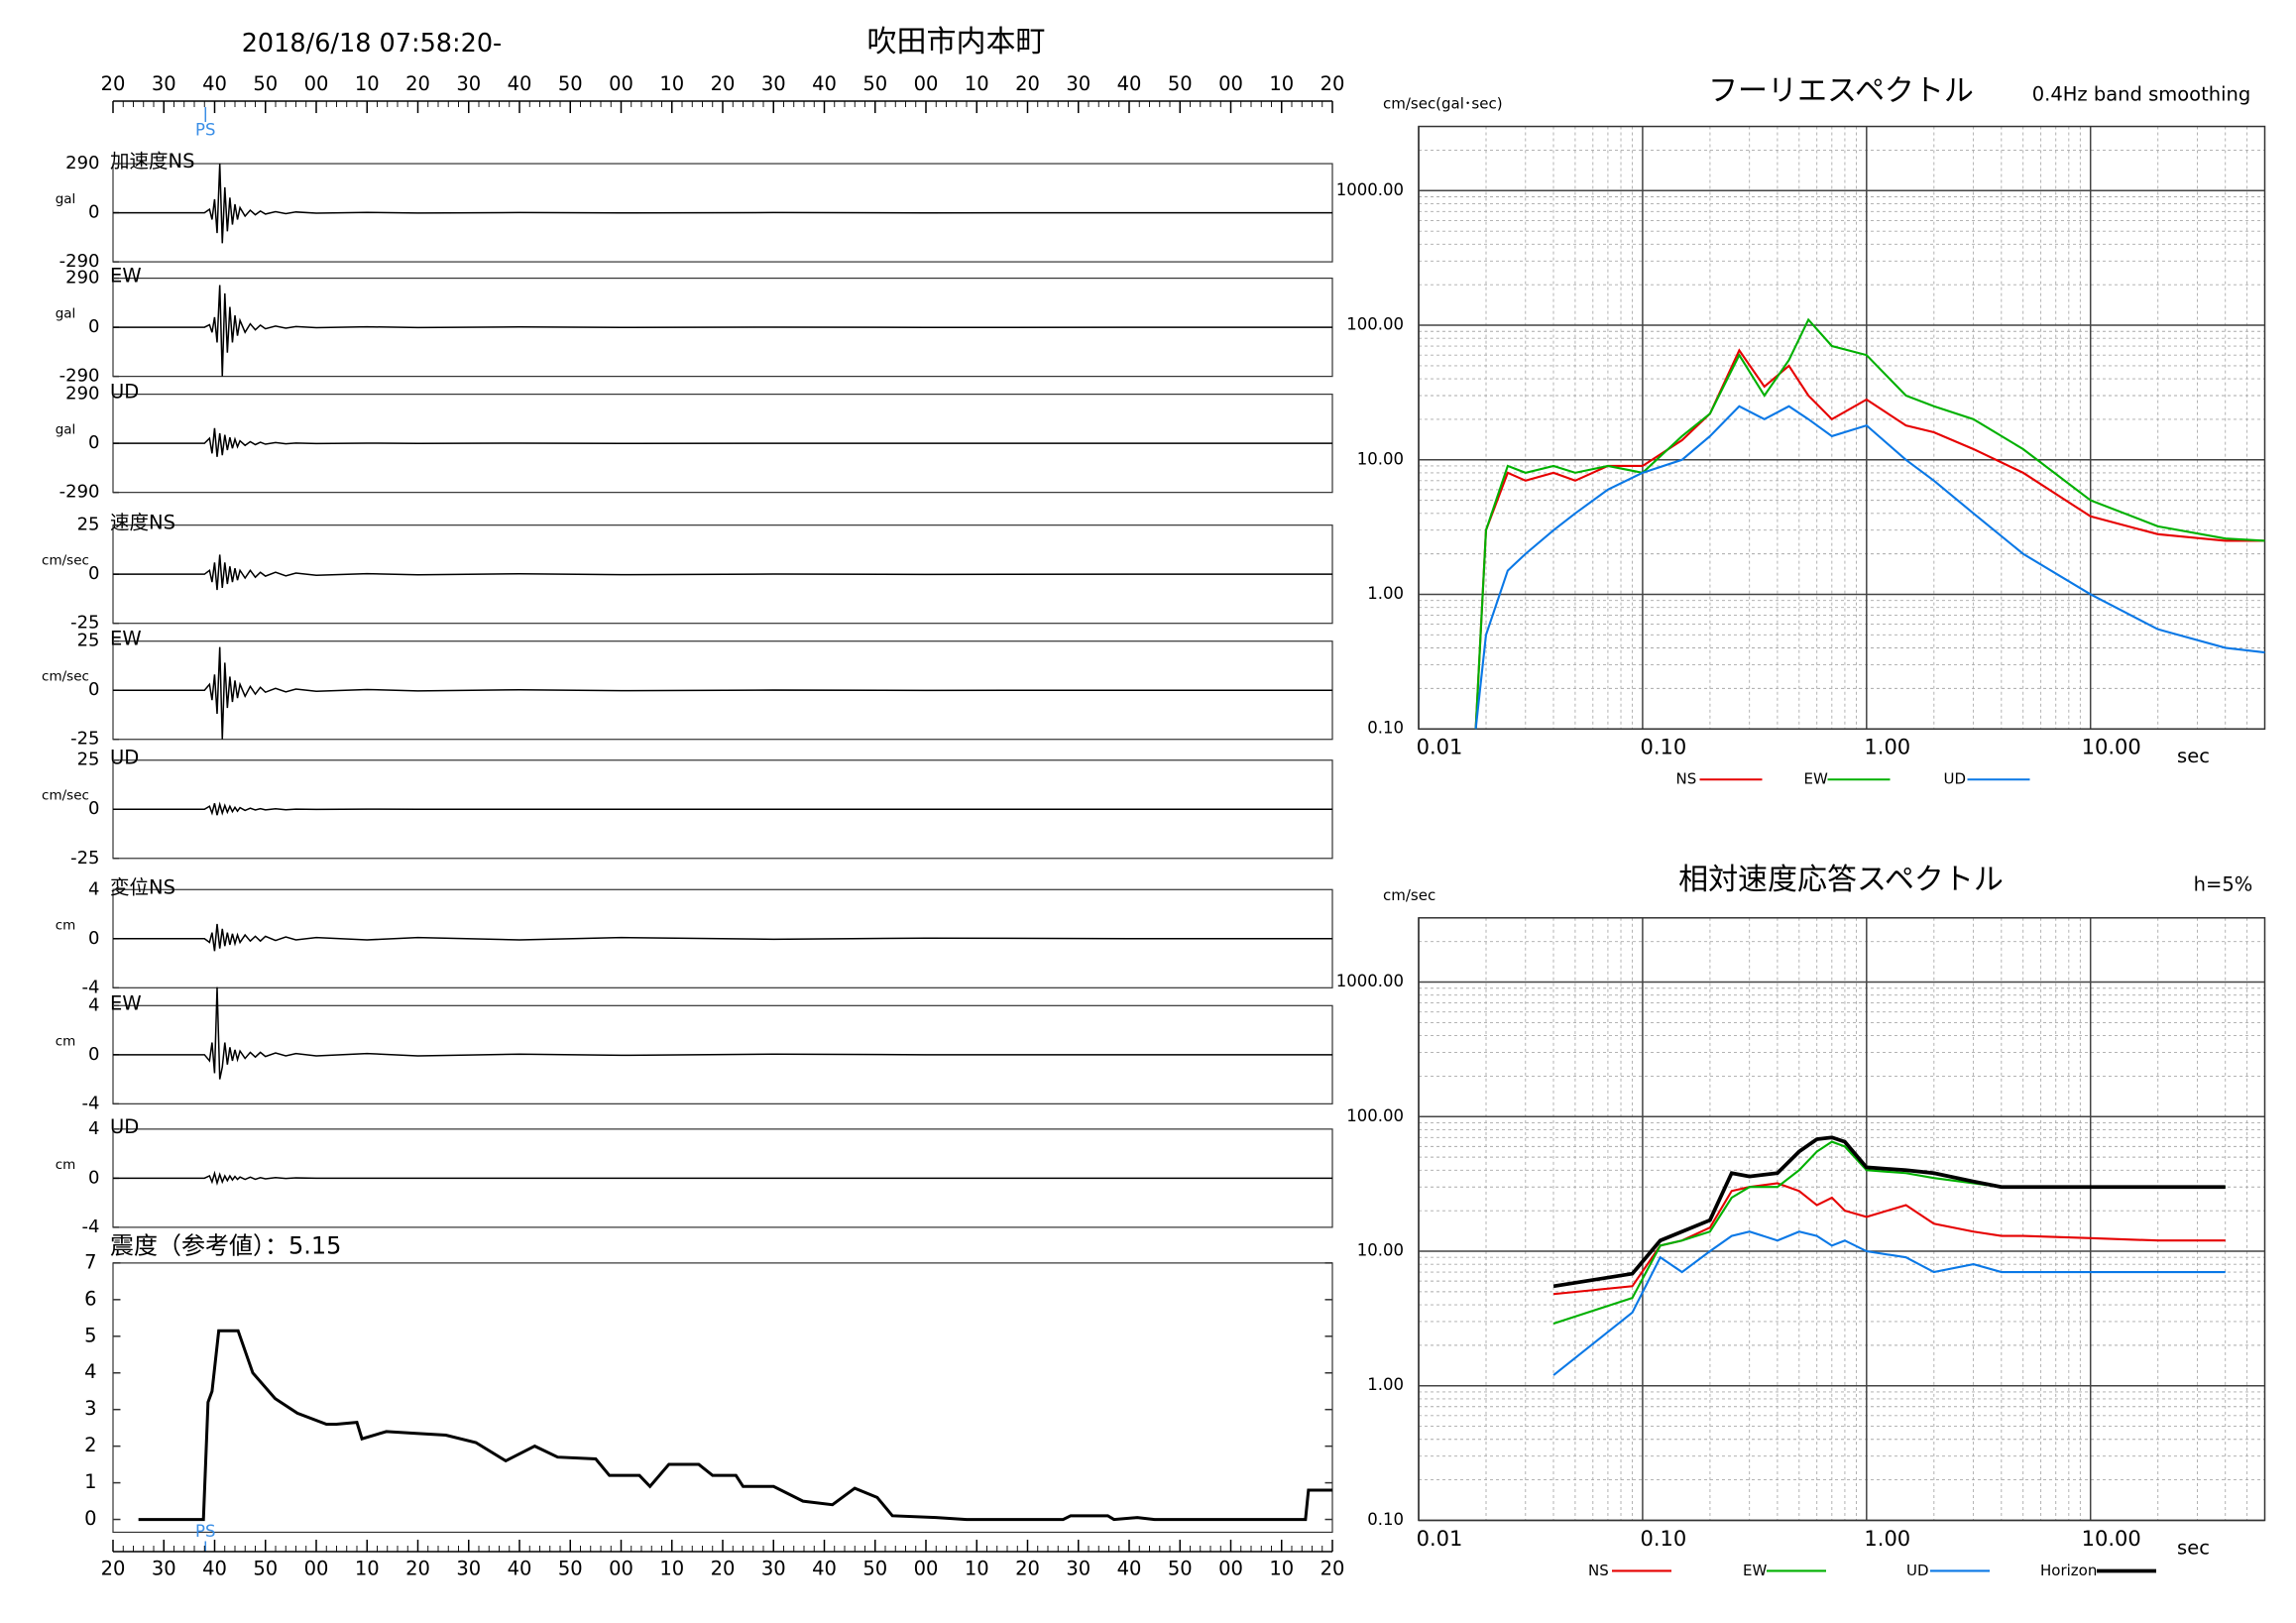 The image size is (2296, 1623). What do you see at coordinates (735, 1425) in the screenshot?
I see `intensity-line` at bounding box center [735, 1425].